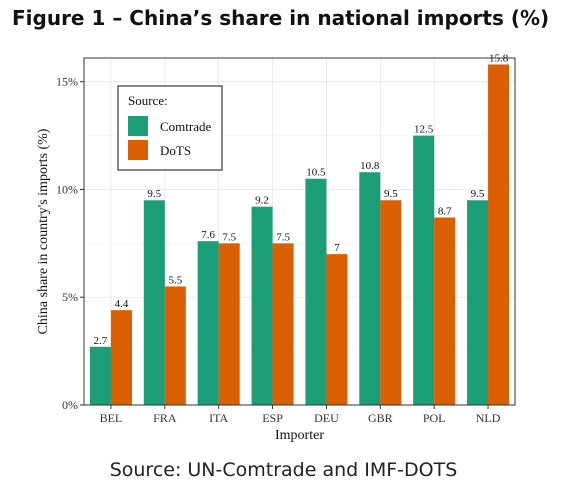  Describe the element at coordinates (218, 418) in the screenshot. I see `x-tick-label: ITA` at that location.